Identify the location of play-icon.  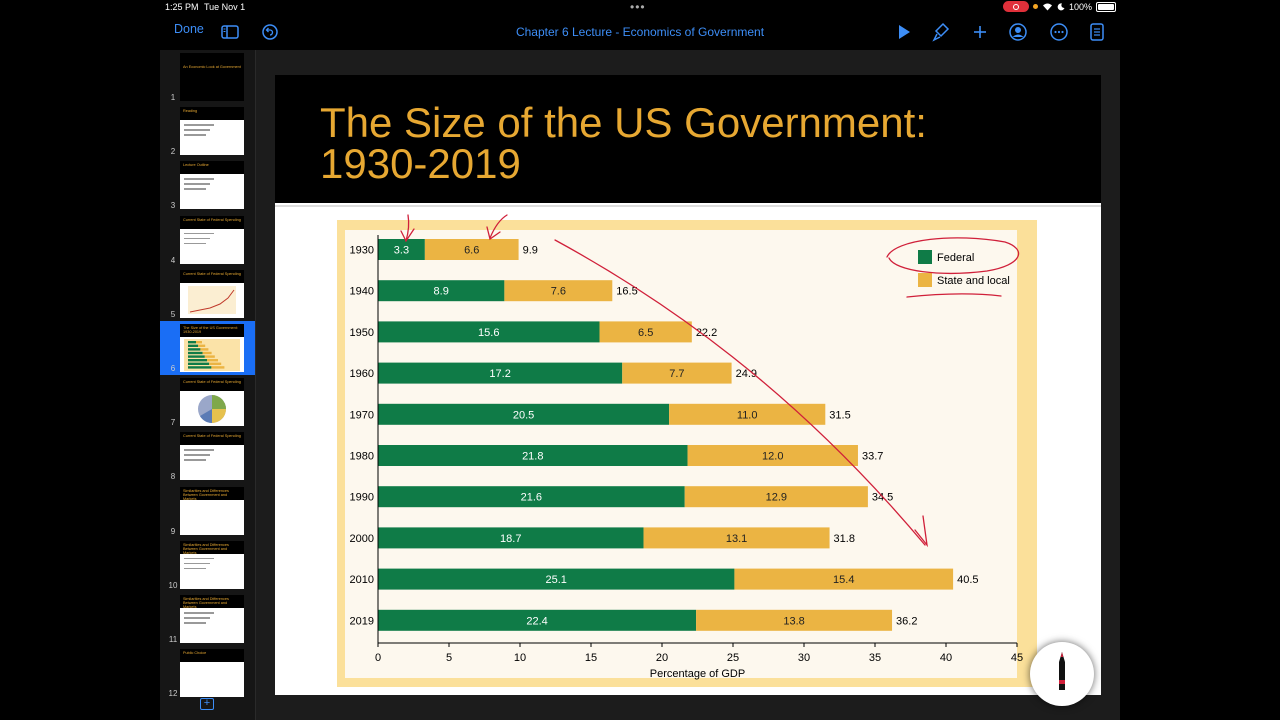
(904, 32).